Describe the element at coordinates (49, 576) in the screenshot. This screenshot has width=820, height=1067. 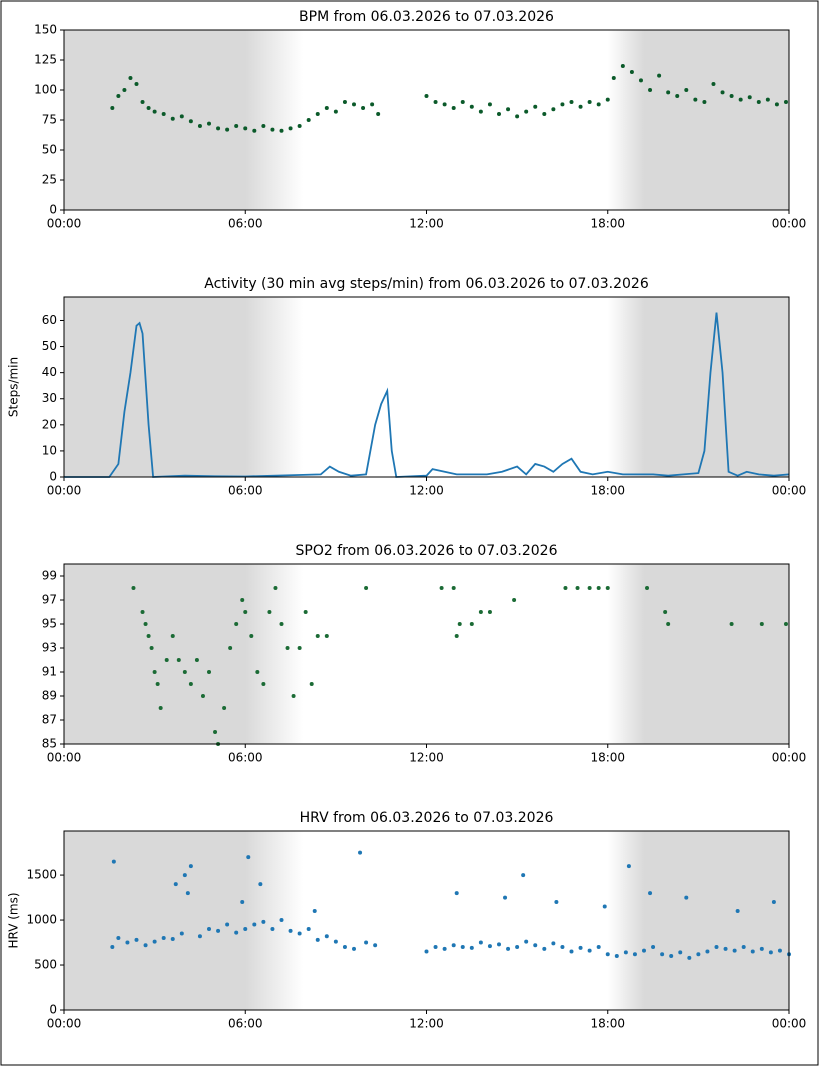
I see `y-tick-label: 99` at that location.